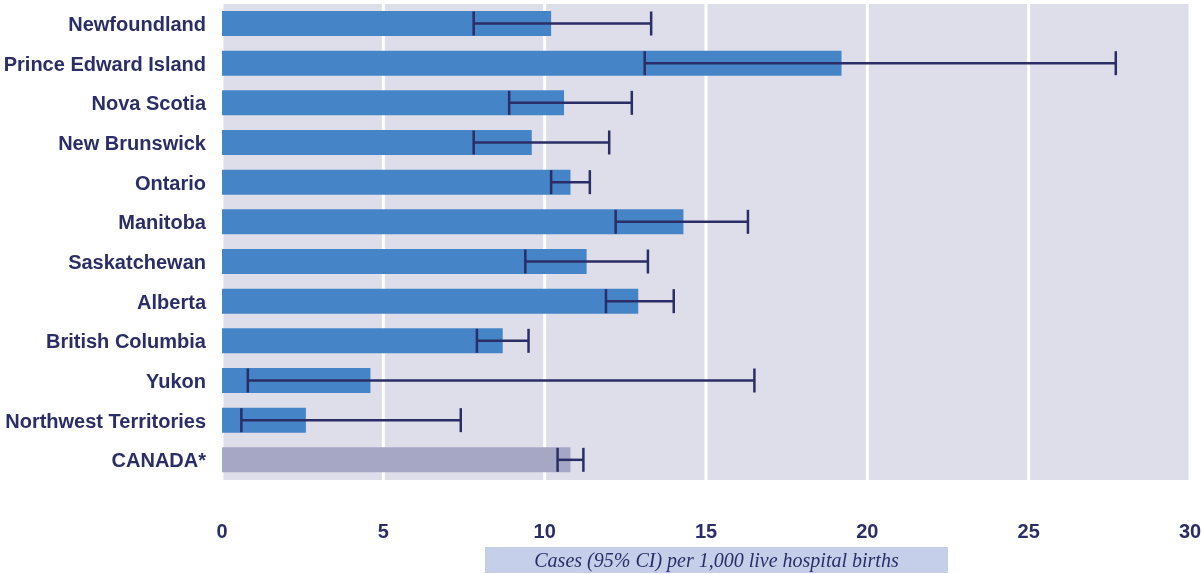 The height and width of the screenshot is (574, 1203). Describe the element at coordinates (104, 63) in the screenshot. I see `y-tick-label: Prince Edward Island` at that location.